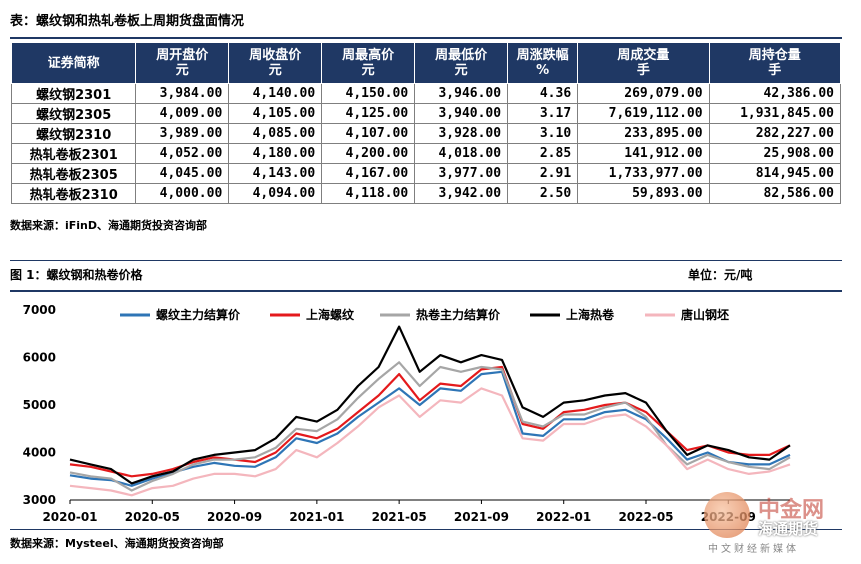 This screenshot has width=861, height=564. What do you see at coordinates (39, 310) in the screenshot?
I see `y-tick-label: 7000` at bounding box center [39, 310].